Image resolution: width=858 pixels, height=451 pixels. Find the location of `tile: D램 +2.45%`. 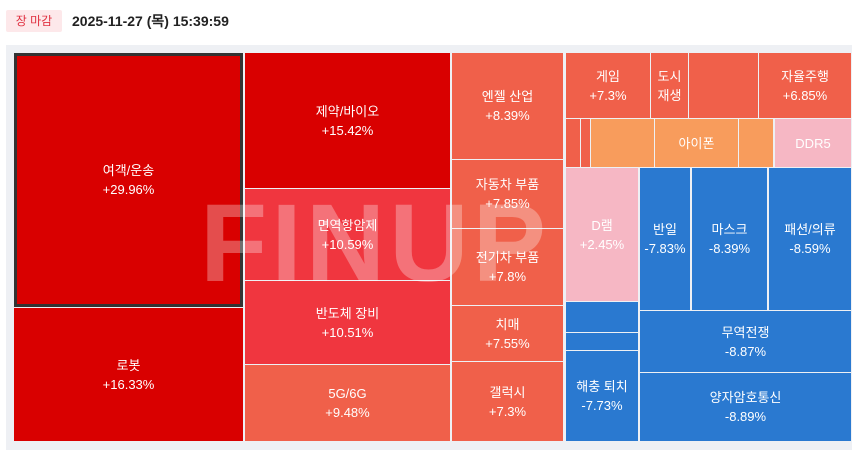

tile: D램 +2.45% is located at coordinates (602, 234).